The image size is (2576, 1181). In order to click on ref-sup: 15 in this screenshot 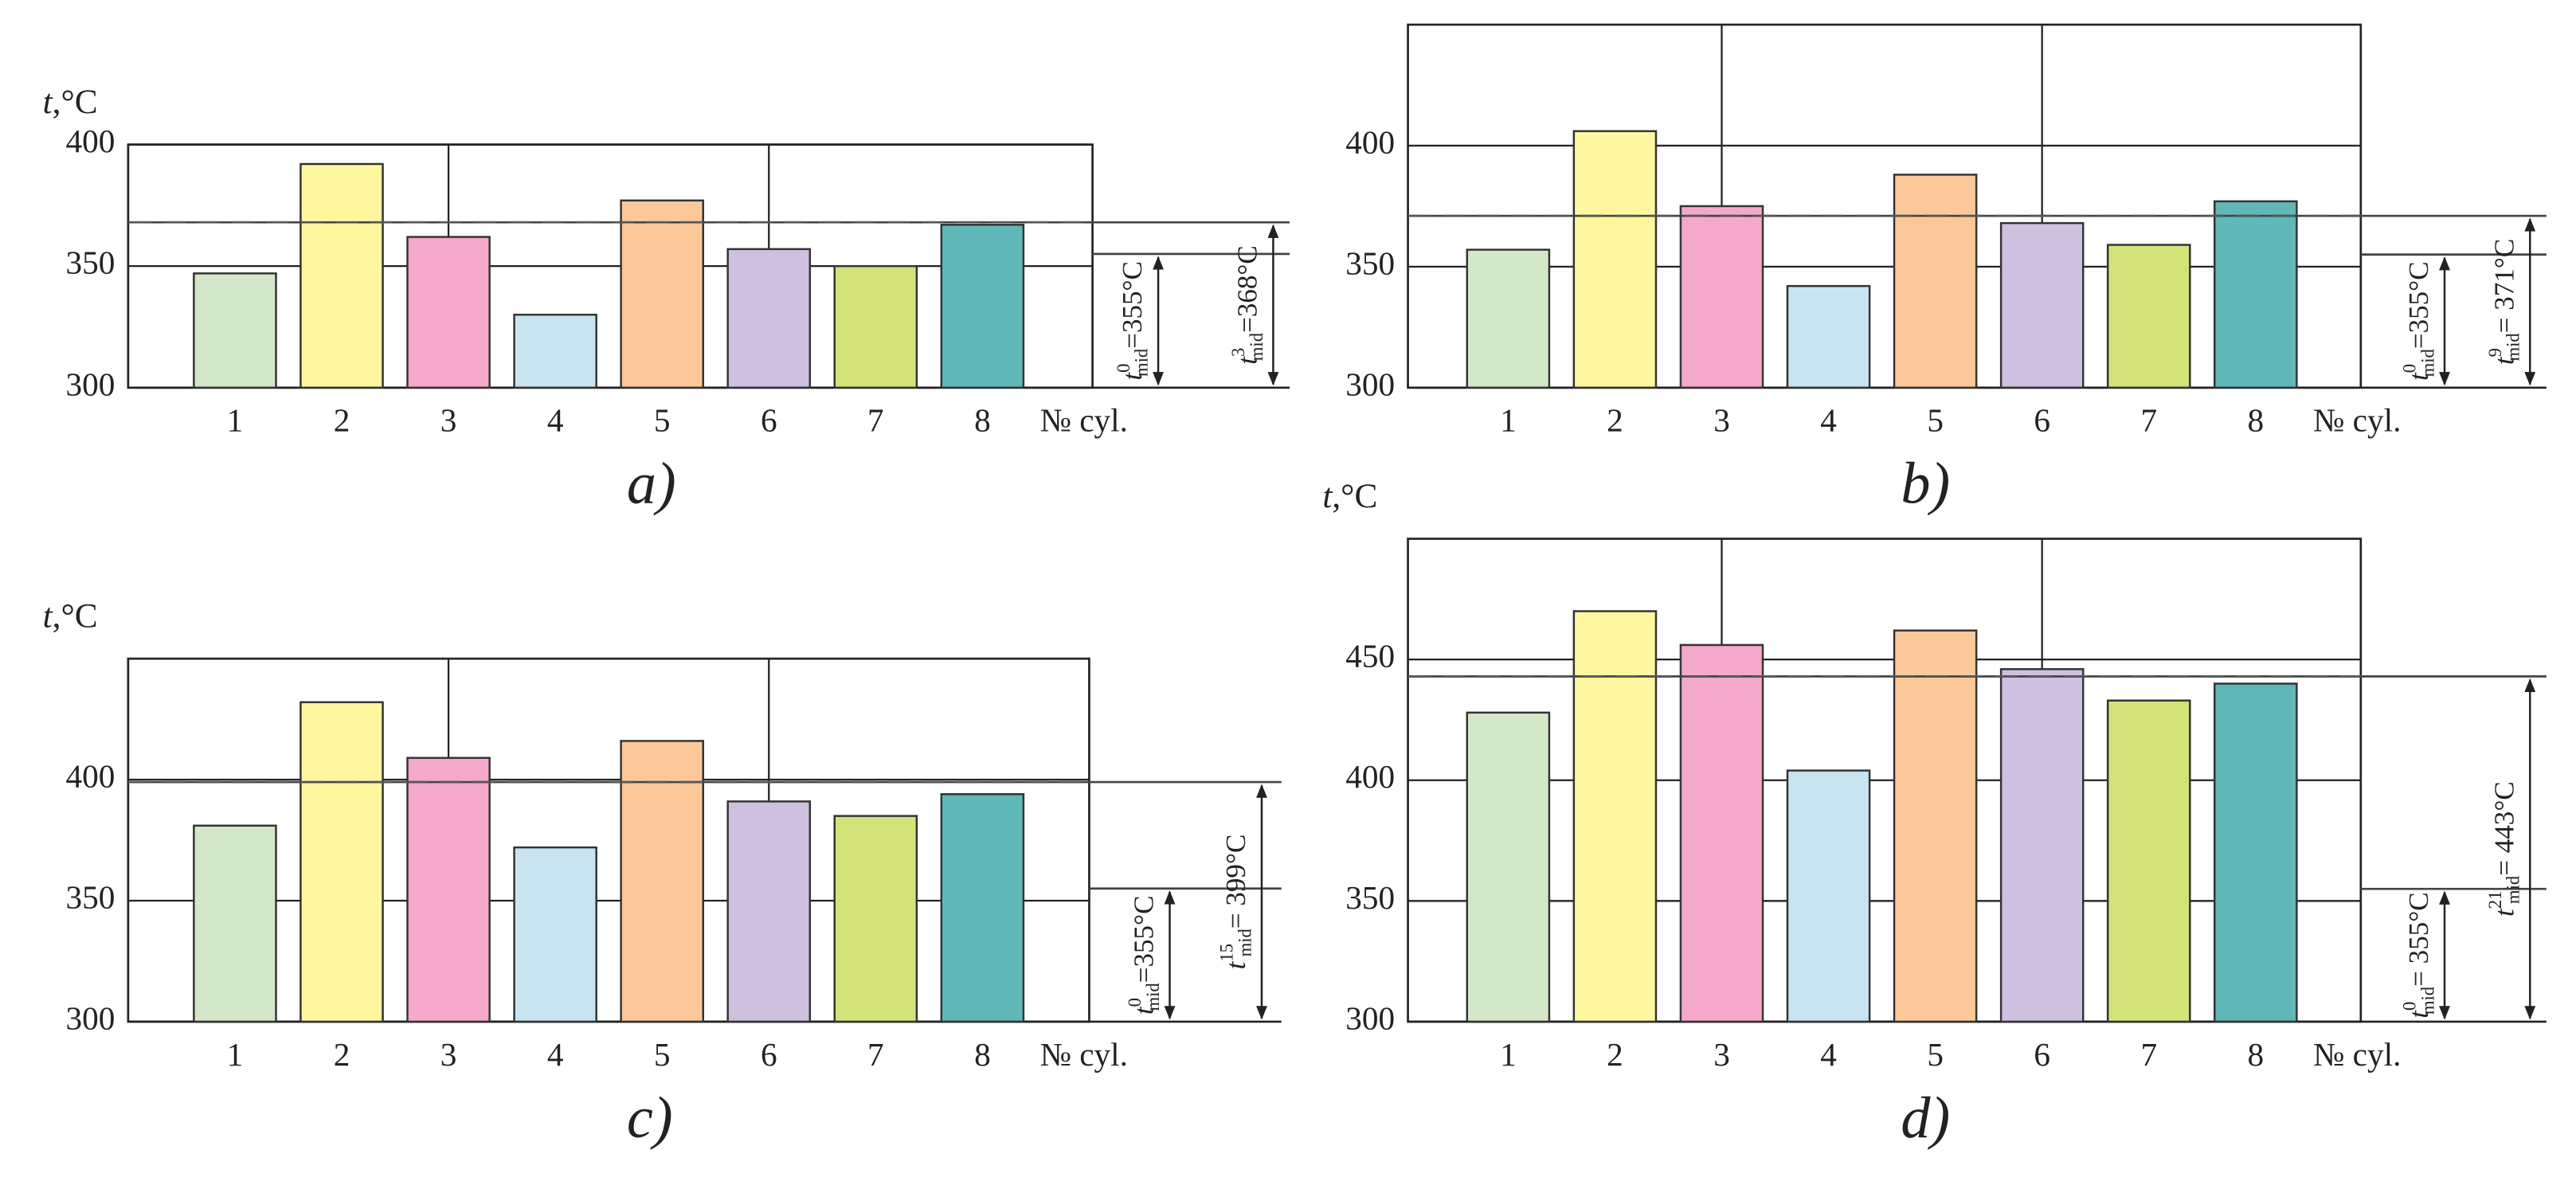, I will do `click(1227, 953)`.